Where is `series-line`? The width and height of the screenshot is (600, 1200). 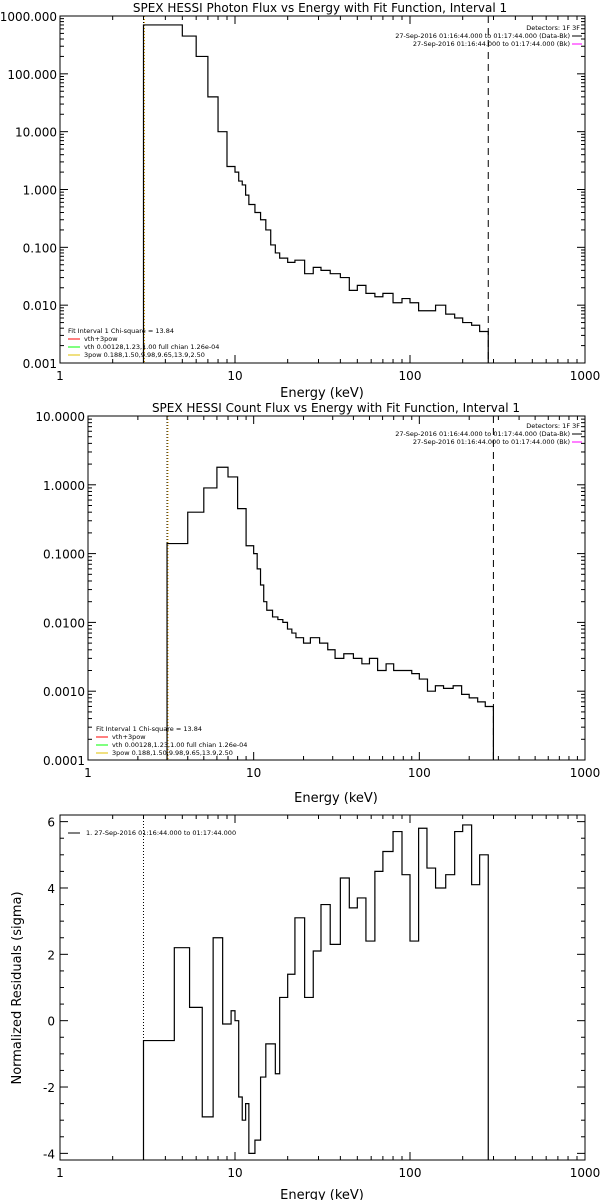
series-line is located at coordinates (330, 613).